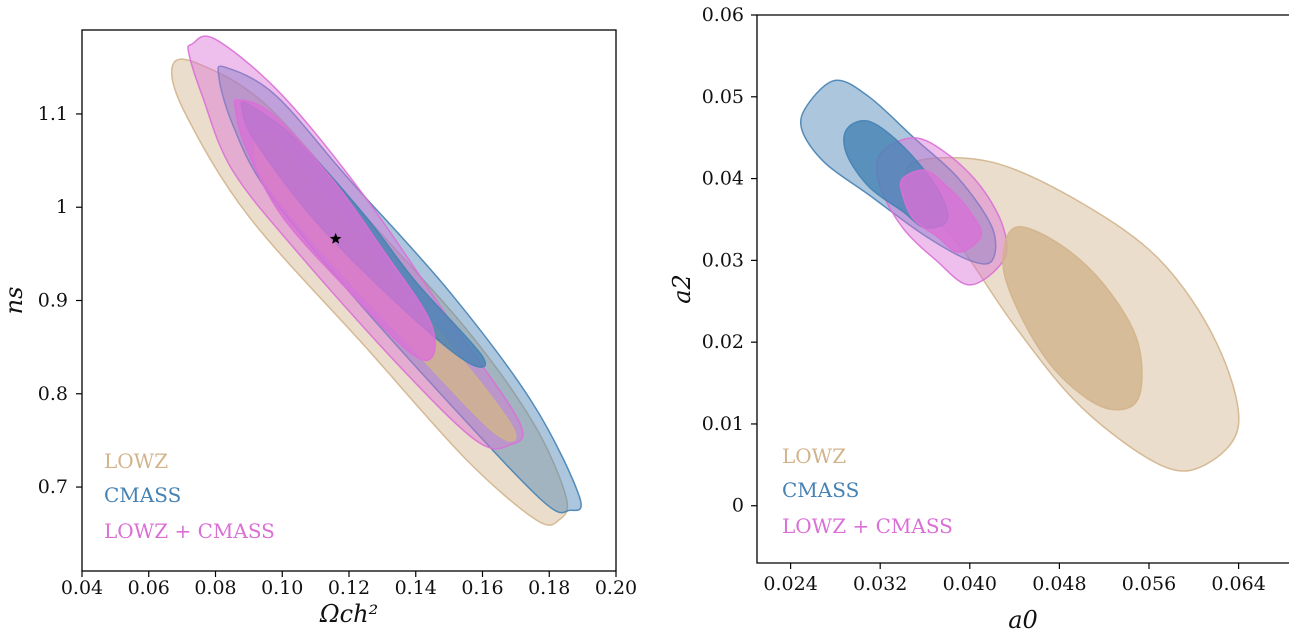  I want to click on y-tick-label: 0.9, so click(53, 301).